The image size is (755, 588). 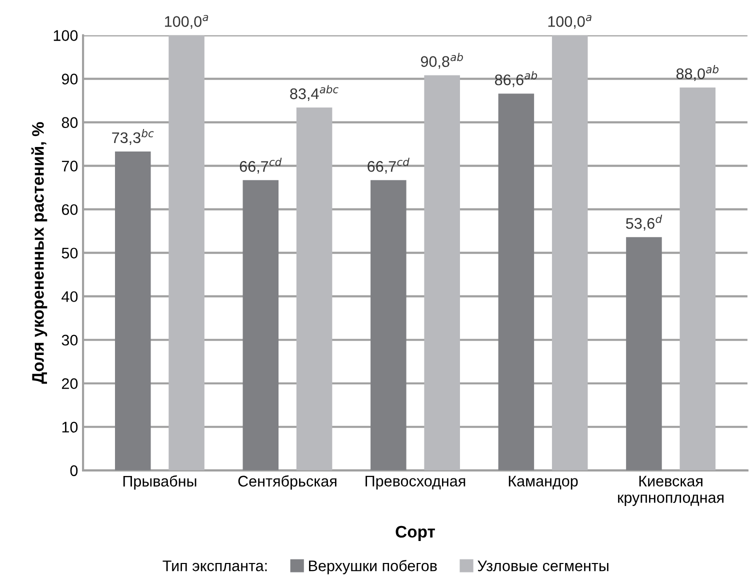 I want to click on y-tick-label: 70, so click(x=70, y=166).